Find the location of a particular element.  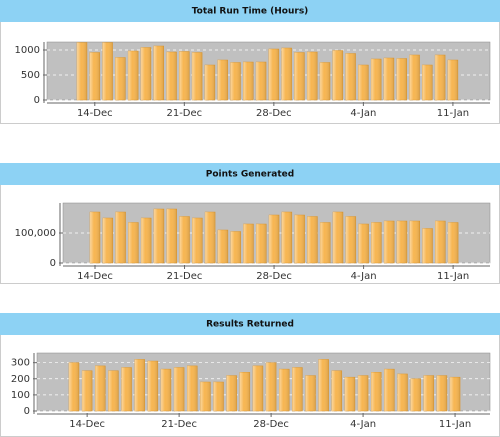

y-tick-label: 300 is located at coordinates (20, 363).